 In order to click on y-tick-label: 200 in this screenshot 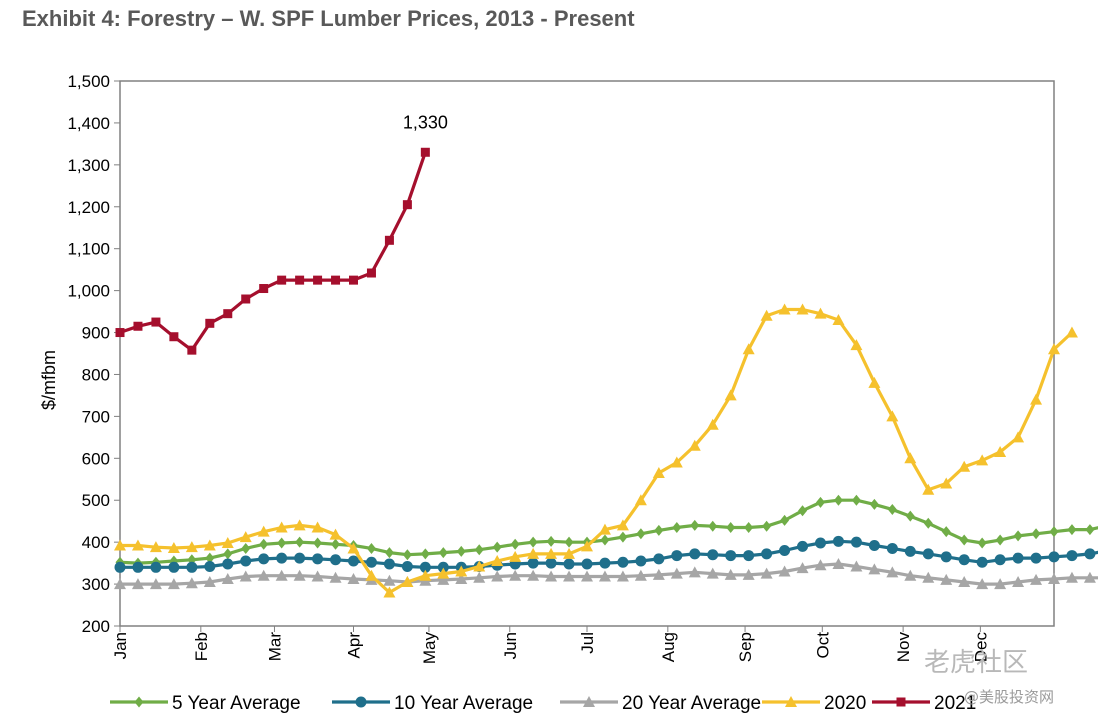, I will do `click(96, 626)`.